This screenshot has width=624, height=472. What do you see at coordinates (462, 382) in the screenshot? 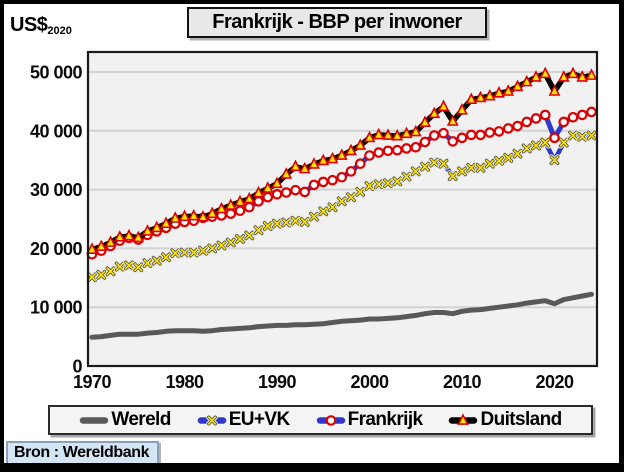
I see `x-tick-label-2010: 2010` at bounding box center [462, 382].